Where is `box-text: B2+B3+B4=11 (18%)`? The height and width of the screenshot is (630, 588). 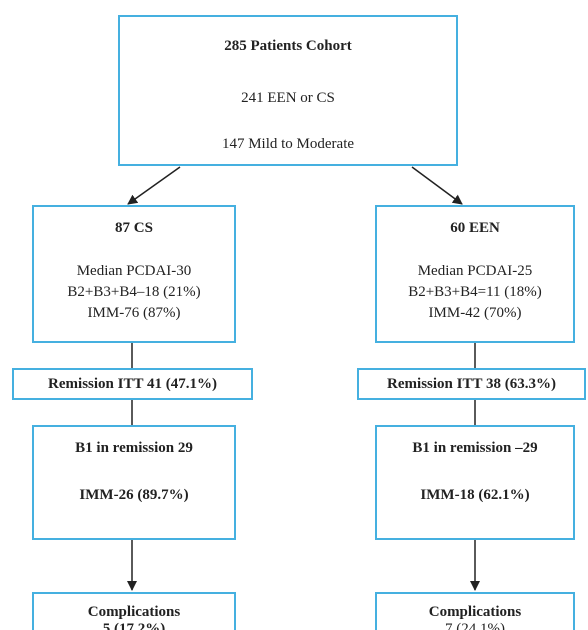 box-text: B2+B3+B4=11 (18%) is located at coordinates (475, 292).